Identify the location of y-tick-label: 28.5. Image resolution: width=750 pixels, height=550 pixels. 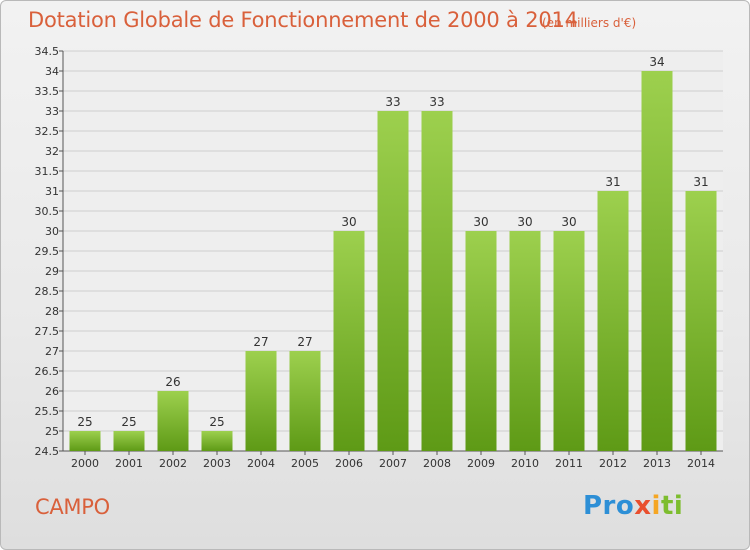
(47, 291).